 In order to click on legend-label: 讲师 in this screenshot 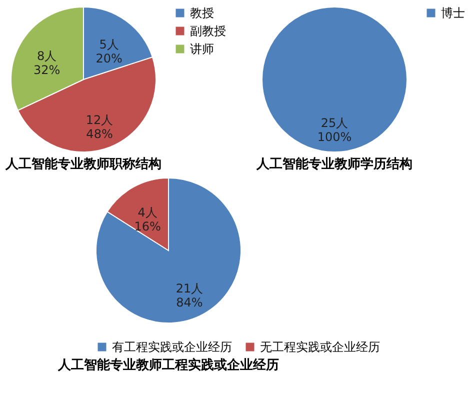, I will do `click(202, 49)`.